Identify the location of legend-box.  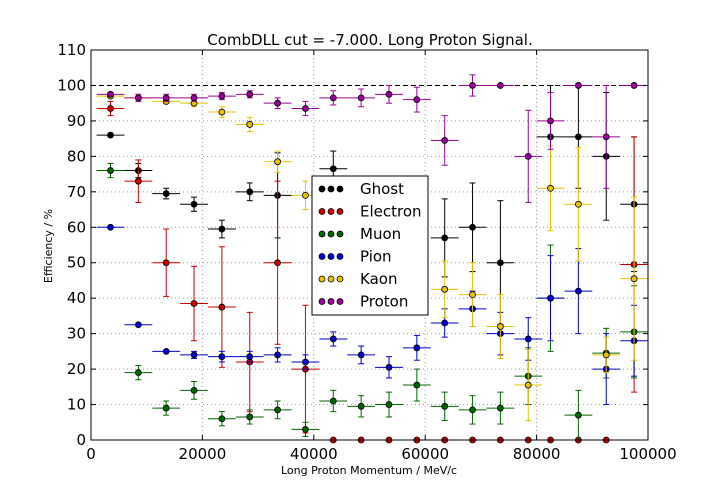
(370, 245).